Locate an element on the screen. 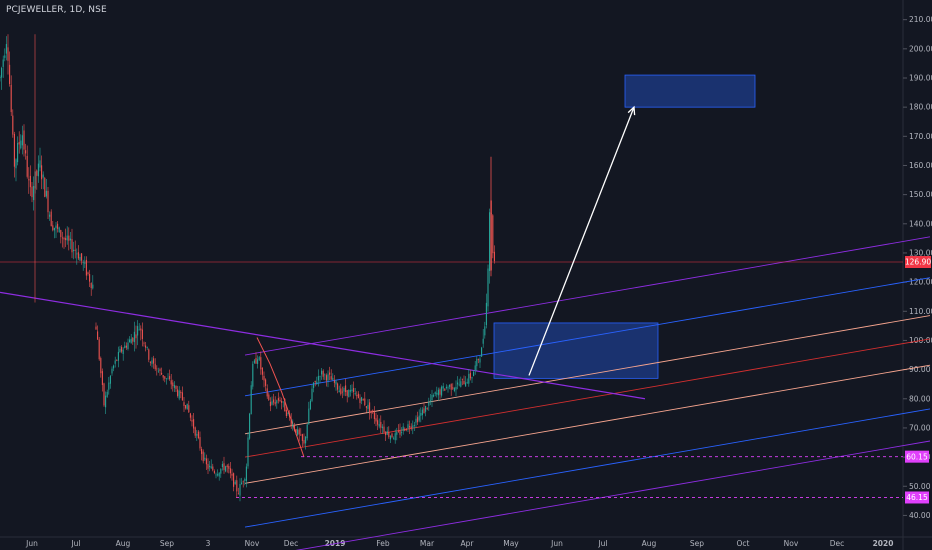 Image resolution: width=932 pixels, height=550 pixels. x-tick-label: Nov is located at coordinates (791, 543).